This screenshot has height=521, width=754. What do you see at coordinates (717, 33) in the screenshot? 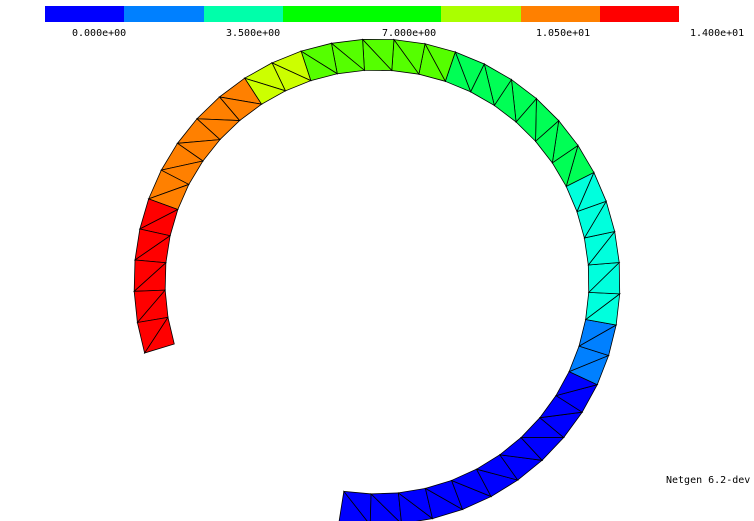
I see `colorbar-tick-4: 1.400e+01` at bounding box center [717, 33].